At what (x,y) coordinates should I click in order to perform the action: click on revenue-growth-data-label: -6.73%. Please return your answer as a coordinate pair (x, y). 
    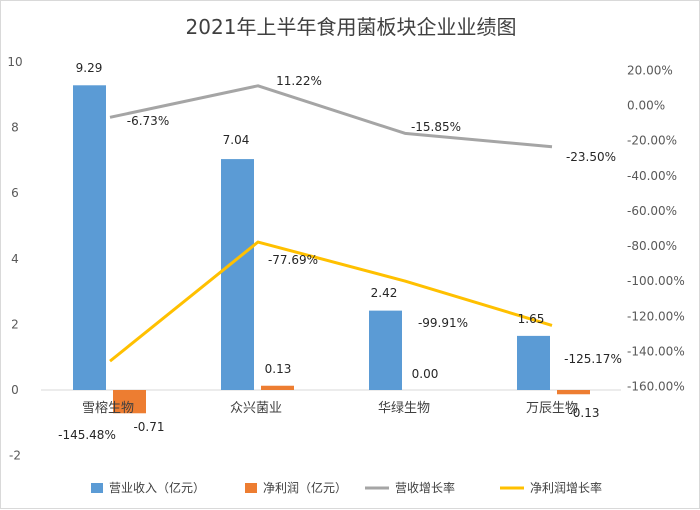
    Looking at the image, I should click on (148, 121).